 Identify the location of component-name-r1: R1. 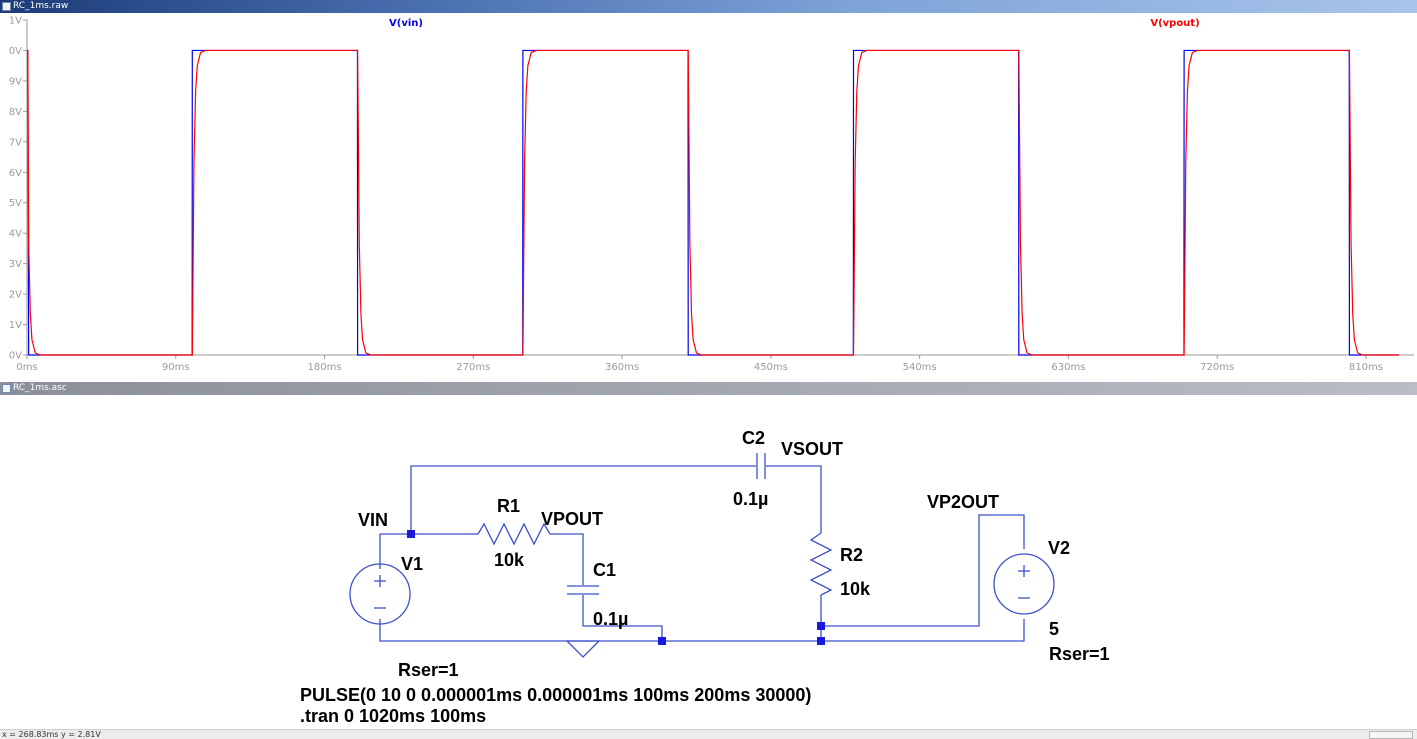
(508, 506).